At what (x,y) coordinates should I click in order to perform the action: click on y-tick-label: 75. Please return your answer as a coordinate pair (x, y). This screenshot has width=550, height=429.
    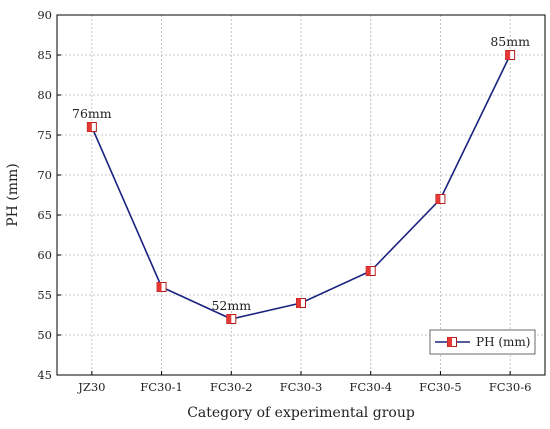
    Looking at the image, I should click on (44, 135).